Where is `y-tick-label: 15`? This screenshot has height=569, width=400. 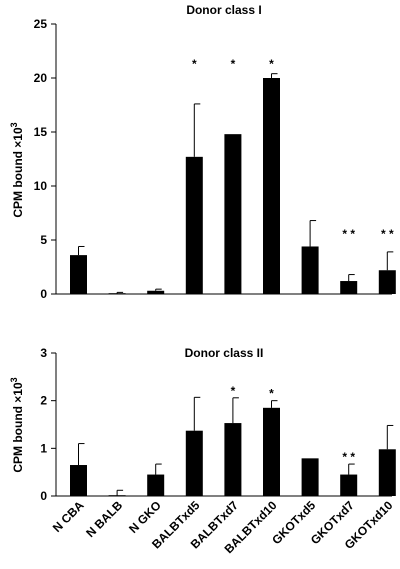
y-tick-label: 15 is located at coordinates (41, 132).